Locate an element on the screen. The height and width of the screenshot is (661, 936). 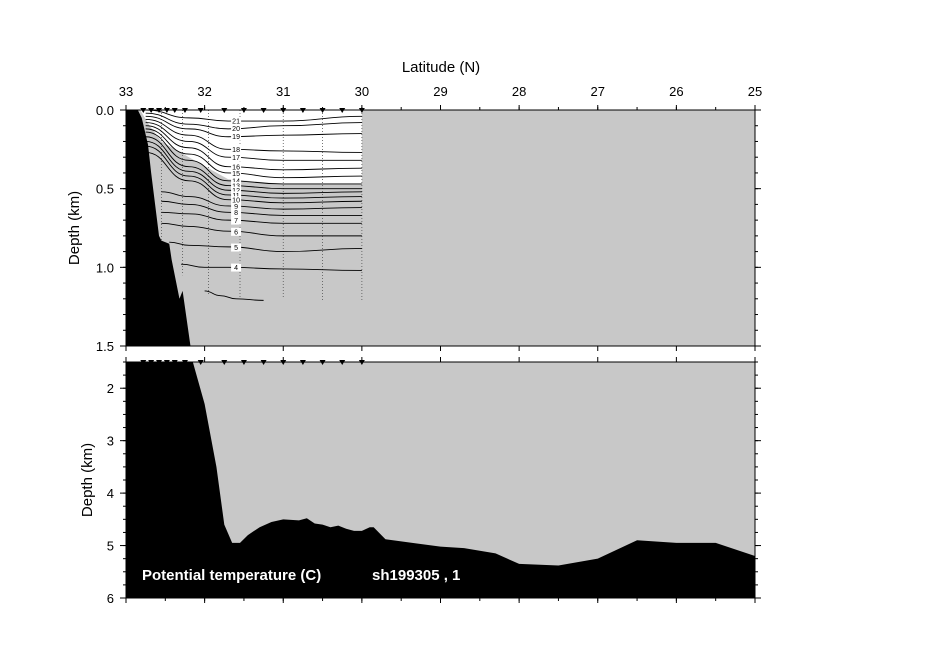
y-tick-label: 4 is located at coordinates (110, 493).